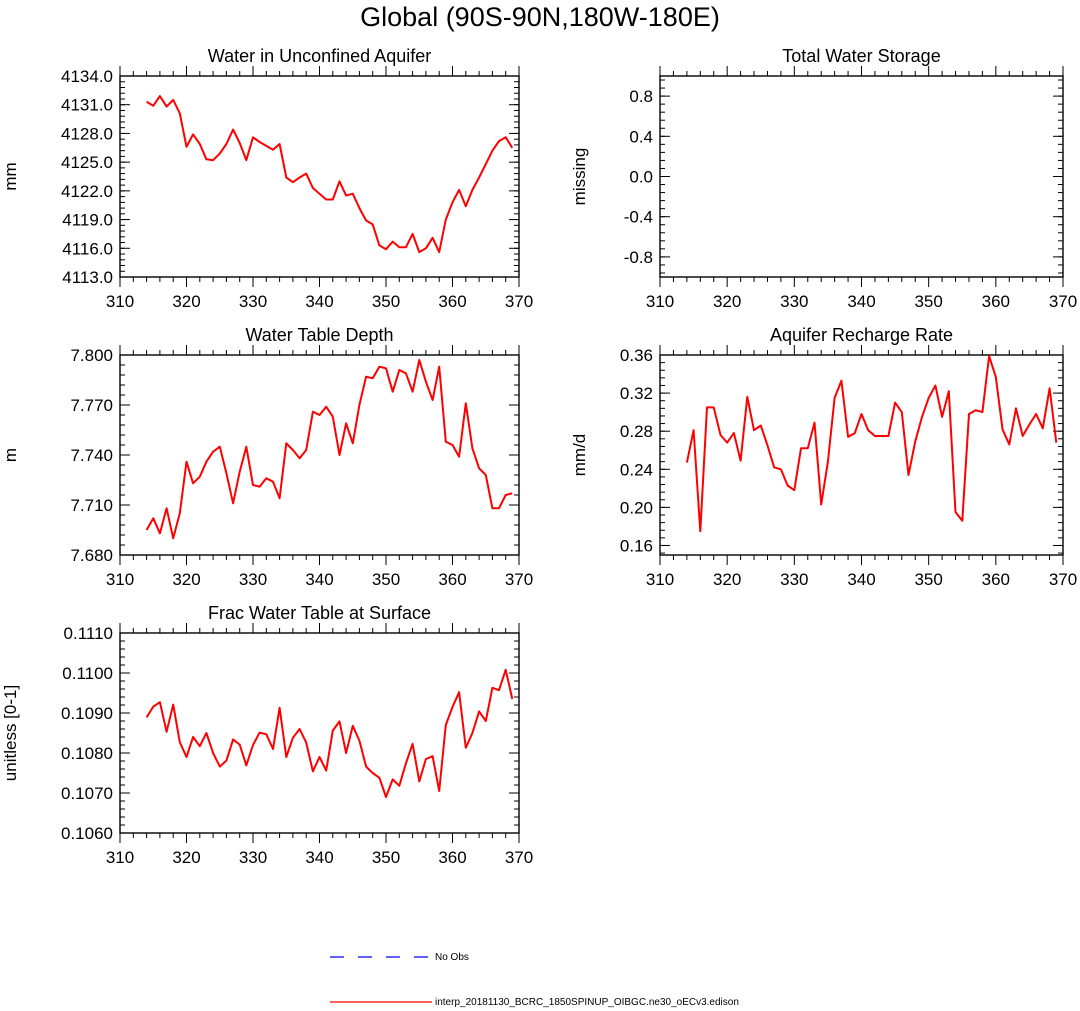 This screenshot has width=1080, height=1011. Describe the element at coordinates (91, 505) in the screenshot. I see `y-tick-label: 7.710` at that location.